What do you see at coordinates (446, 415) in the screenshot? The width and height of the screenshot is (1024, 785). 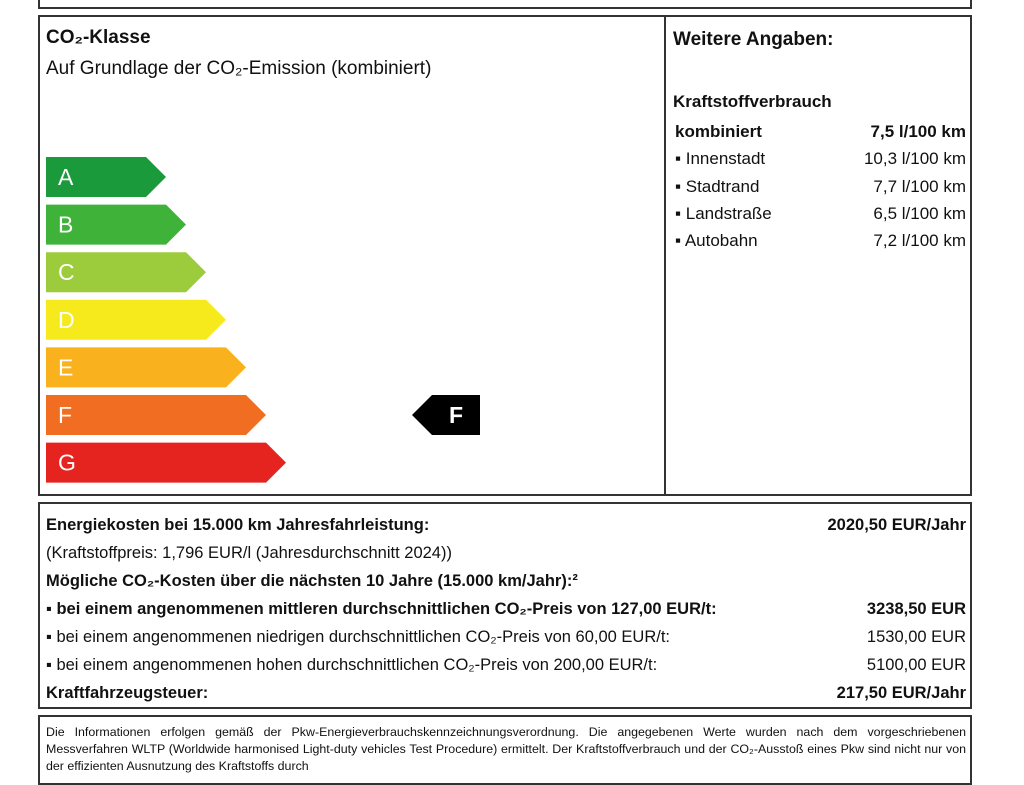 I see `current-class-marker` at bounding box center [446, 415].